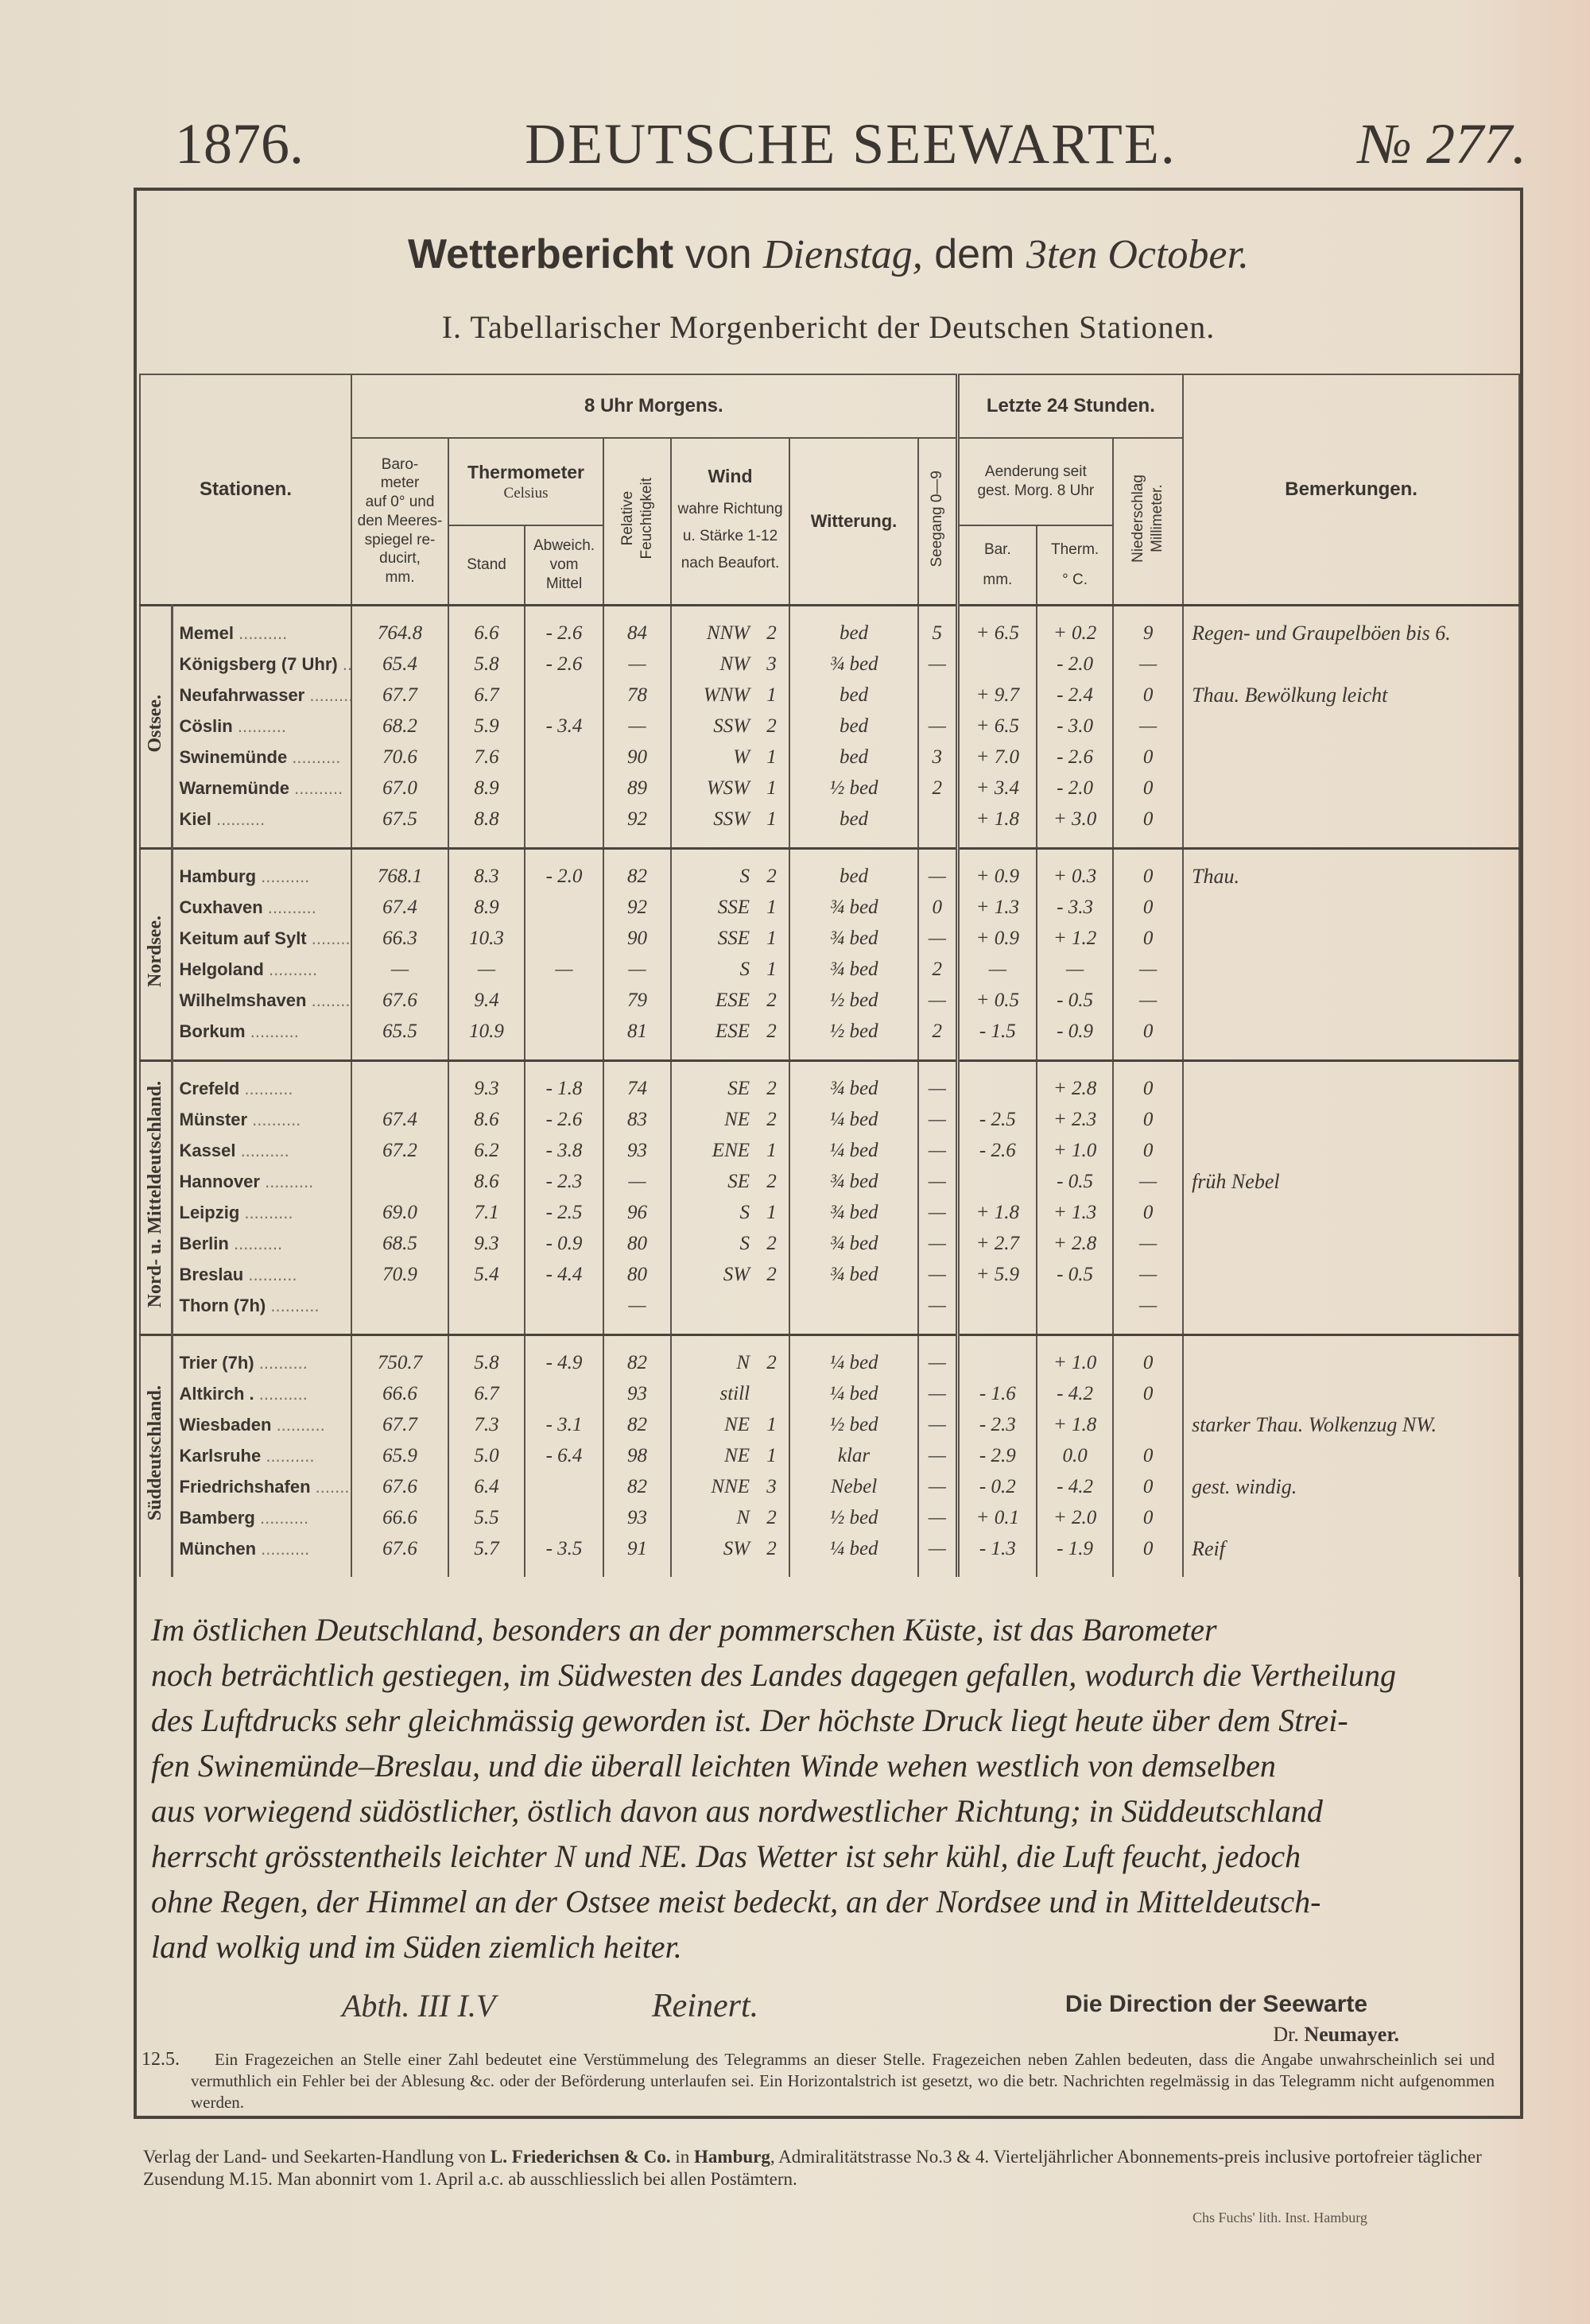  I want to click on title-dem: dem, so click(974, 254).